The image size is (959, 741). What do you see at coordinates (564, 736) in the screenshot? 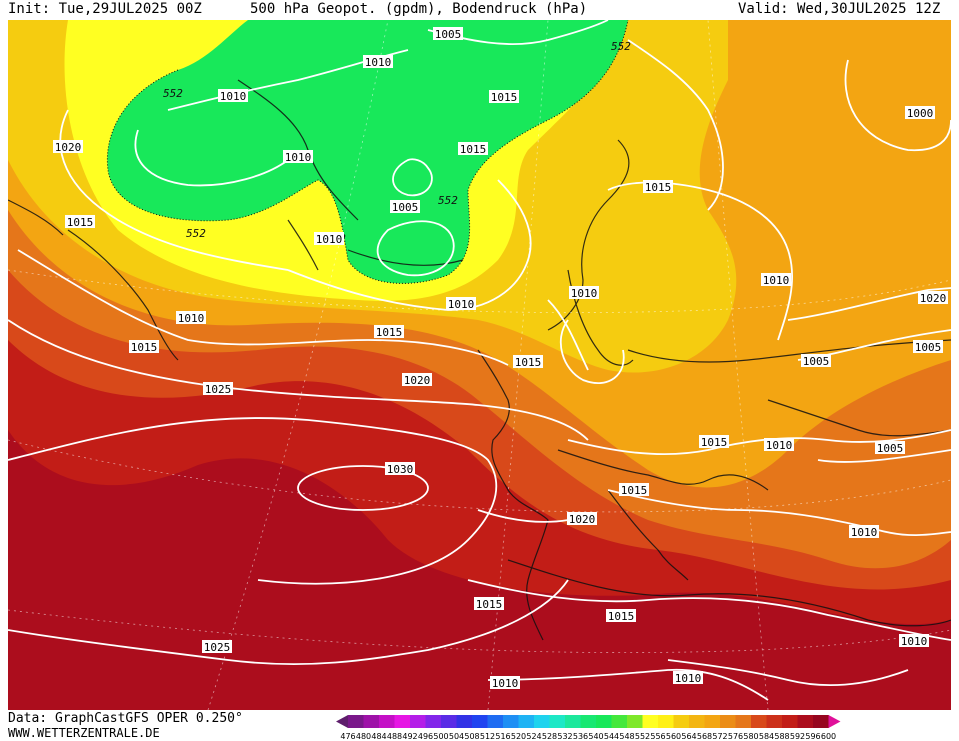
I see `scale-label: 532` at bounding box center [564, 736].